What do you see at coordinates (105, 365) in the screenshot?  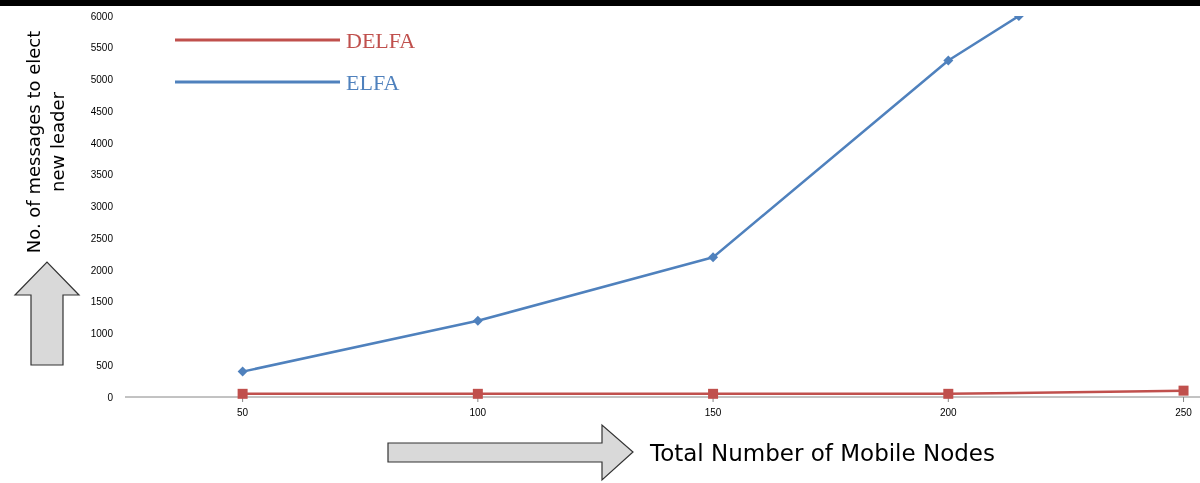 I see `y-tick-label: 500` at bounding box center [105, 365].